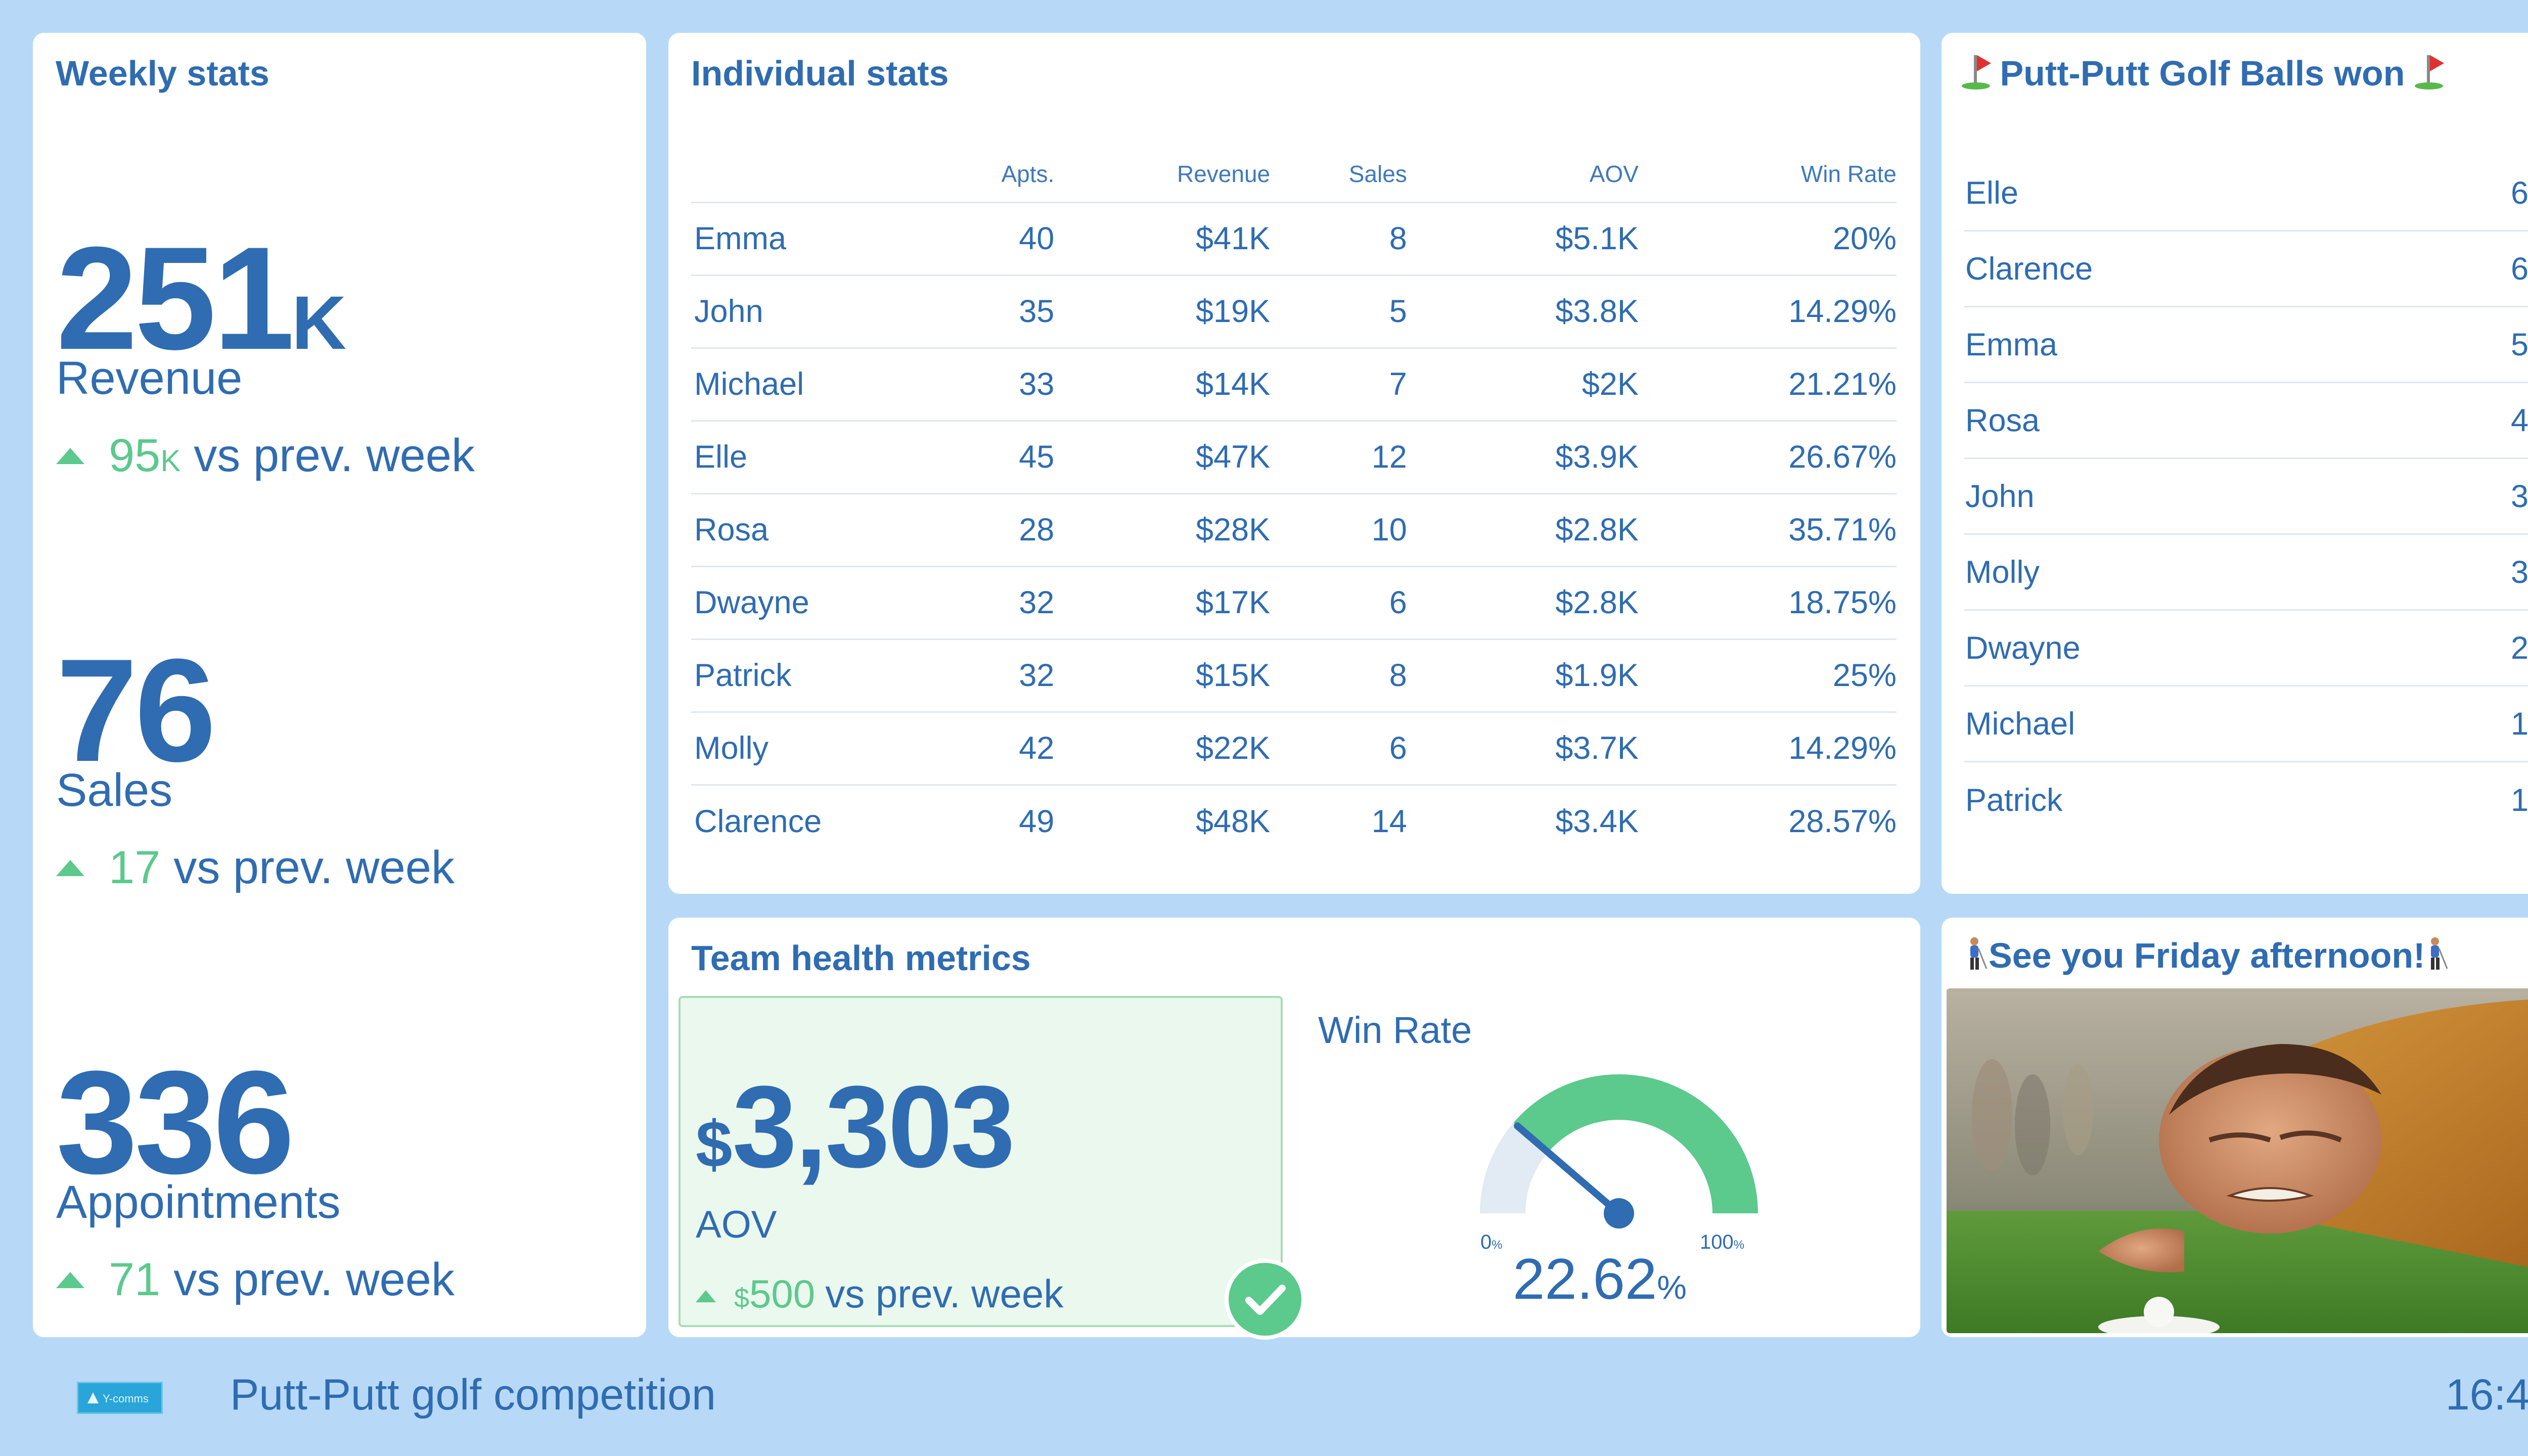 The image size is (2528, 1456). Describe the element at coordinates (1163, 239) in the screenshot. I see `table-cell: $41K` at that location.